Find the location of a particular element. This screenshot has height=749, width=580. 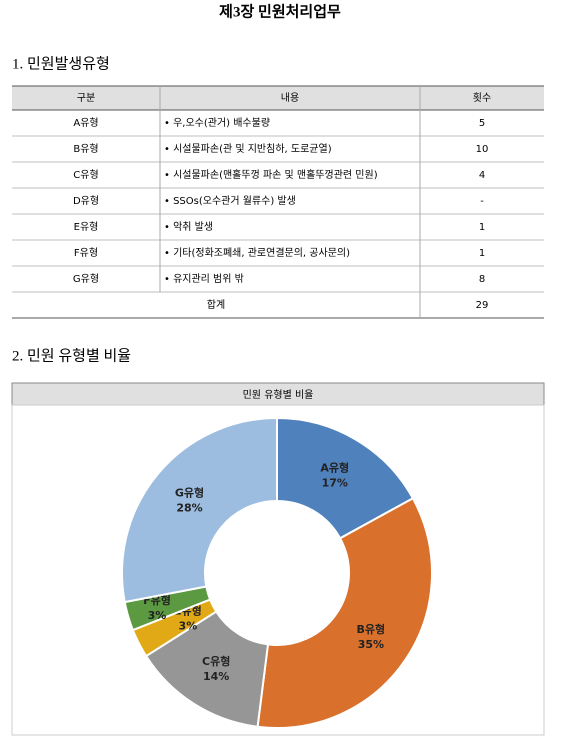

row-content: • 악취 발생 is located at coordinates (188, 227).